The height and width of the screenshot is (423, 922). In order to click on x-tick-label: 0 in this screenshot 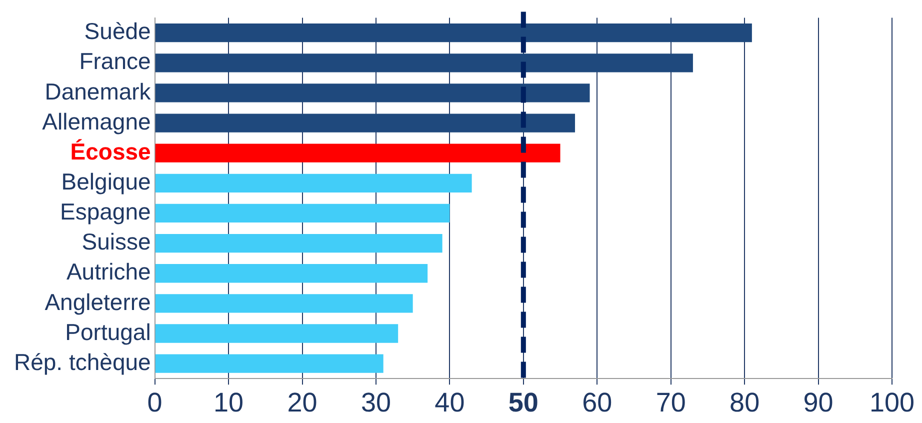, I will do `click(154, 402)`.